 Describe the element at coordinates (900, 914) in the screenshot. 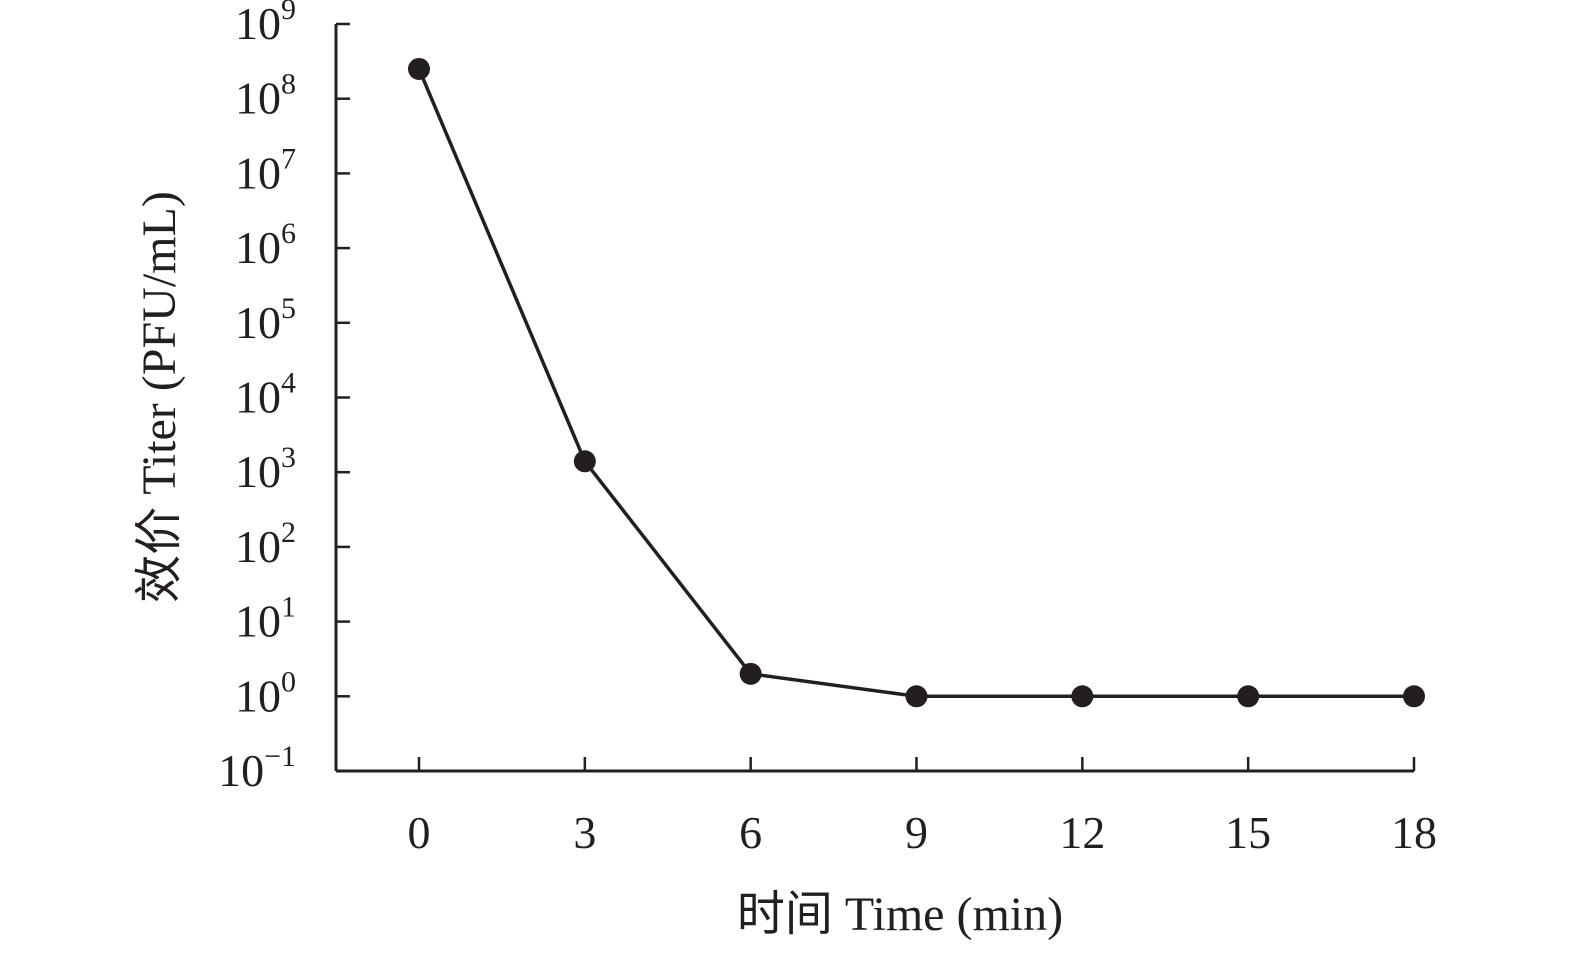

I see `x-axis-title: 时间 Time (min)` at that location.